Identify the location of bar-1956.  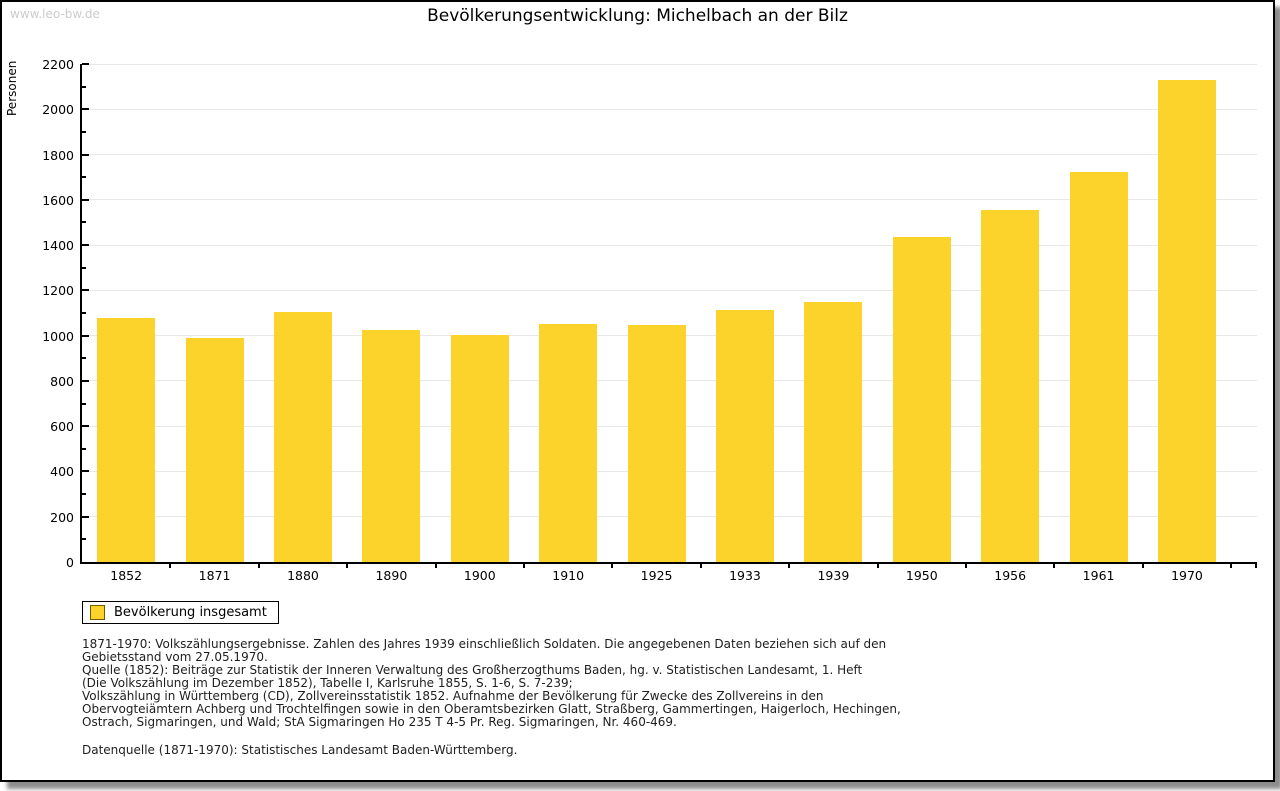
(1010, 385).